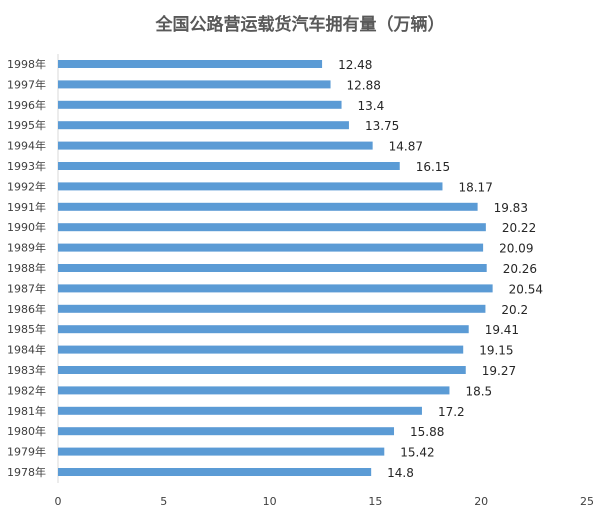 This screenshot has width=600, height=511. Describe the element at coordinates (58, 501) in the screenshot. I see `x-tick-label: 0` at that location.